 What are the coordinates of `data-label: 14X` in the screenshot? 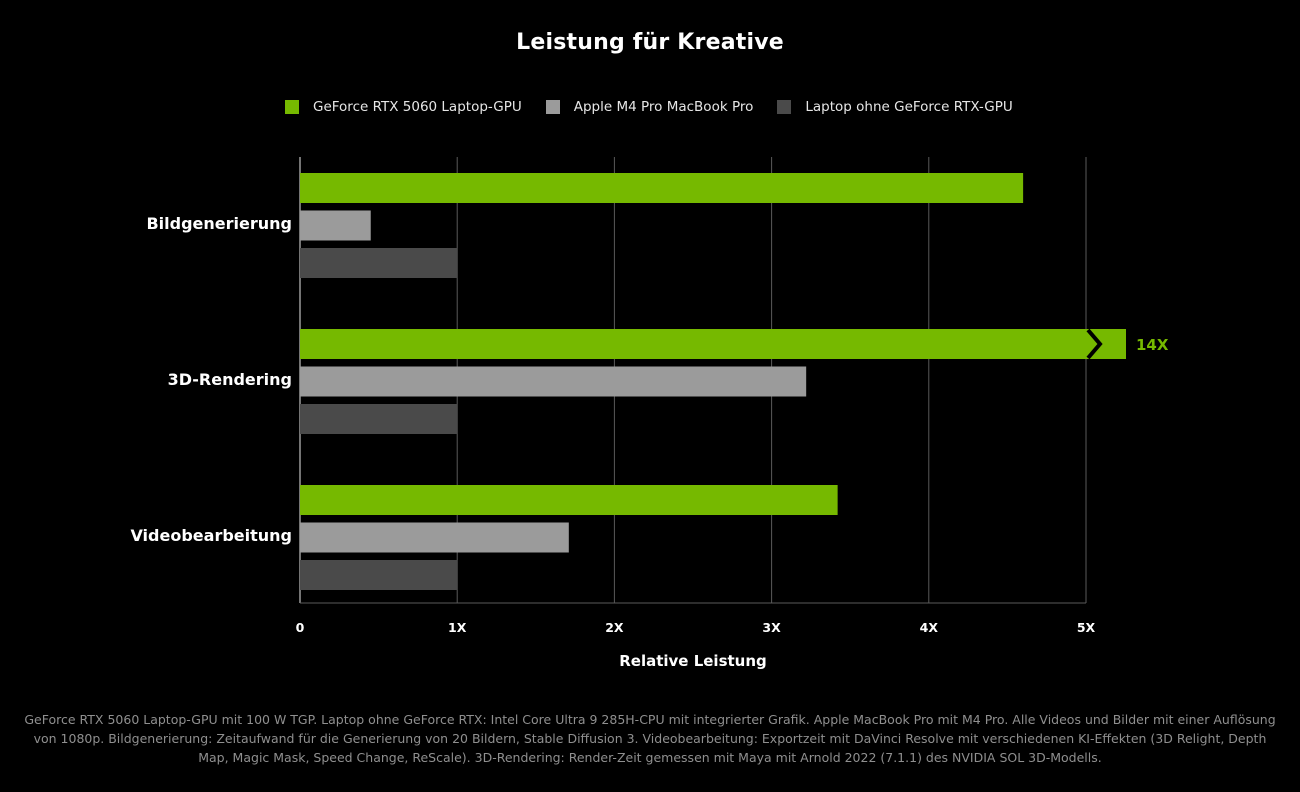 It's located at (1152, 345).